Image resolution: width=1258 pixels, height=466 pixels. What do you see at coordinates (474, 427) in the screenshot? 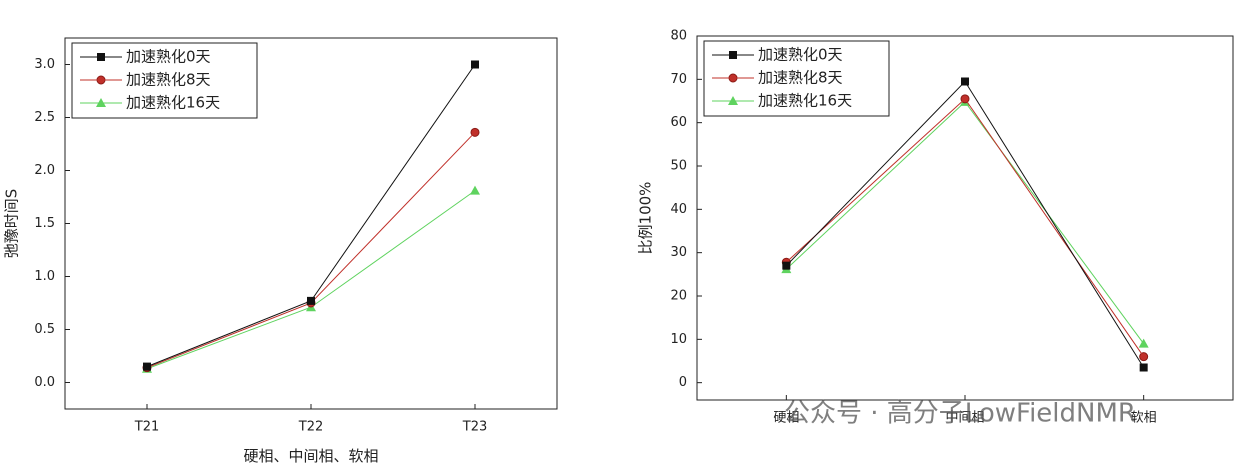
I see `x-tick-label: T23` at bounding box center [474, 427].